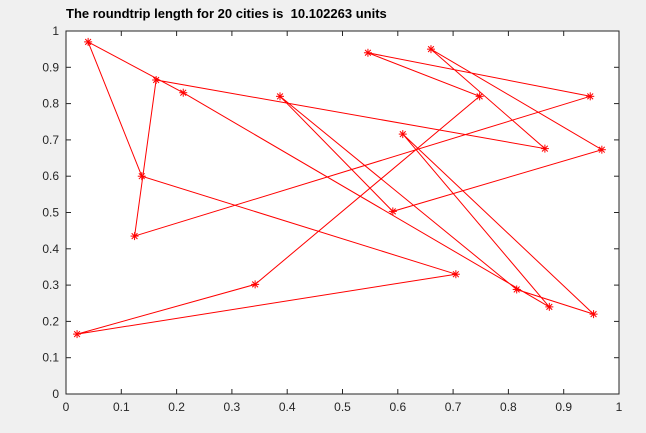 The image size is (646, 433). What do you see at coordinates (50, 358) in the screenshot?
I see `y-tick-label: 0.1` at bounding box center [50, 358].